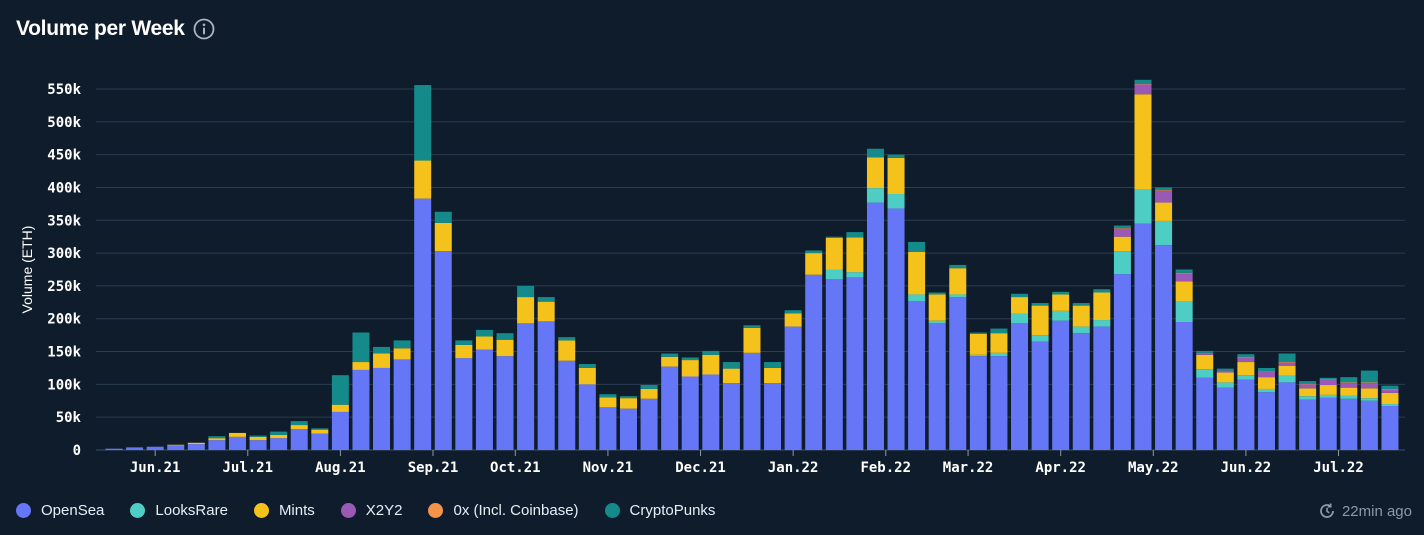 The image size is (1424, 535). Describe the element at coordinates (433, 468) in the screenshot. I see `x-tick-label: Sep.21` at that location.